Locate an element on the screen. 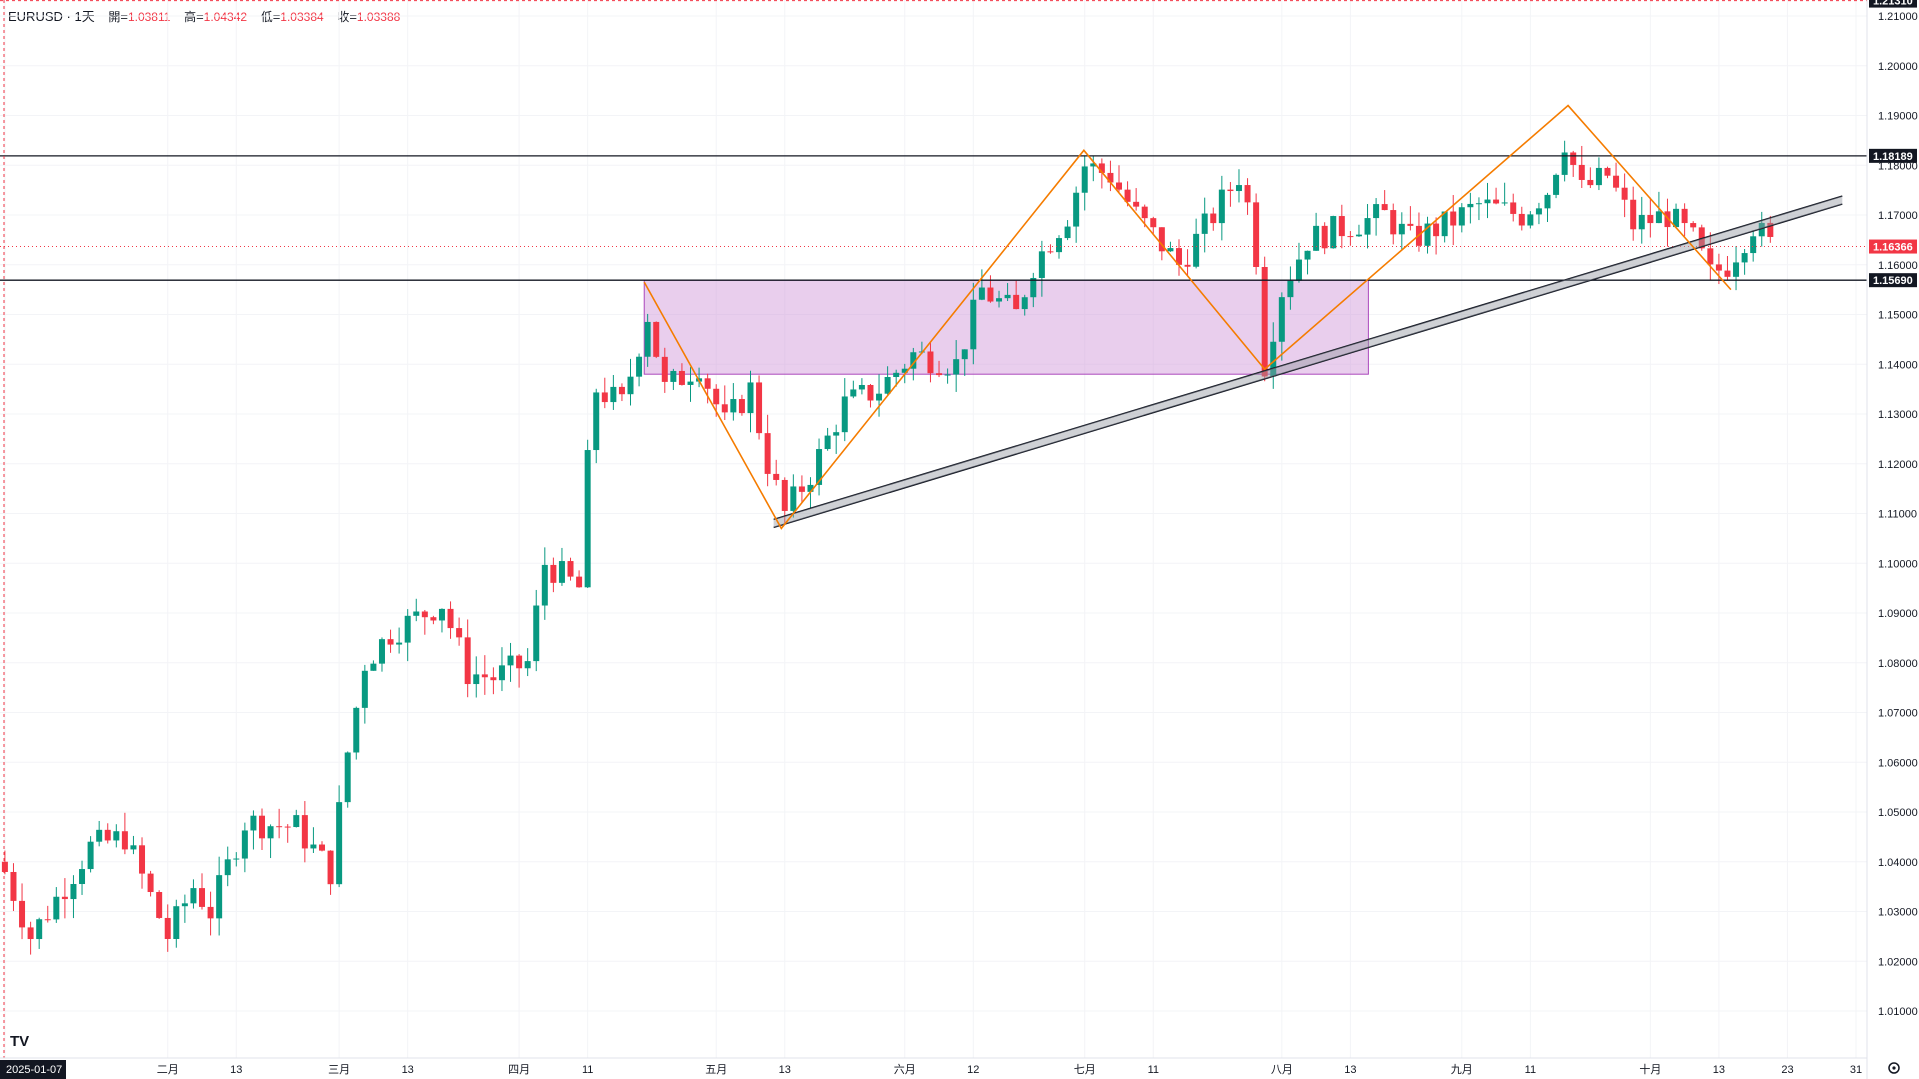 The image size is (1919, 1079). time-tick-label: 六月 is located at coordinates (905, 1069).